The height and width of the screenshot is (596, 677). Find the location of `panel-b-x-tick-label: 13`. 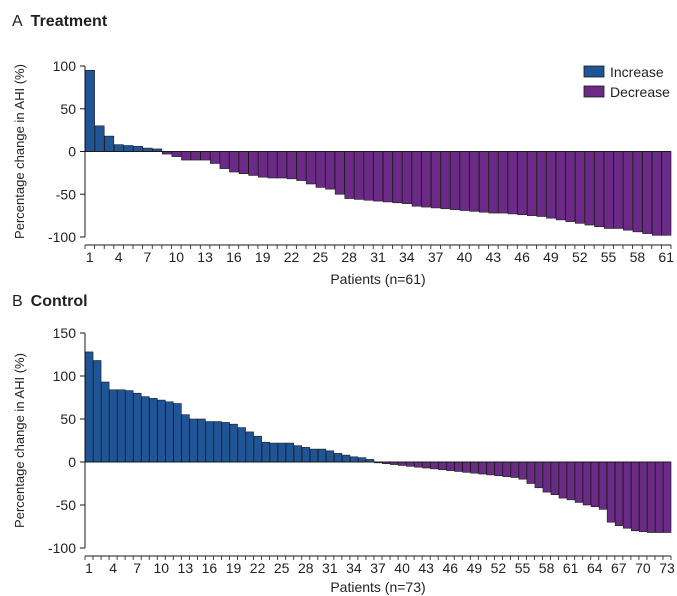

panel-b-x-tick-label: 13 is located at coordinates (186, 568).